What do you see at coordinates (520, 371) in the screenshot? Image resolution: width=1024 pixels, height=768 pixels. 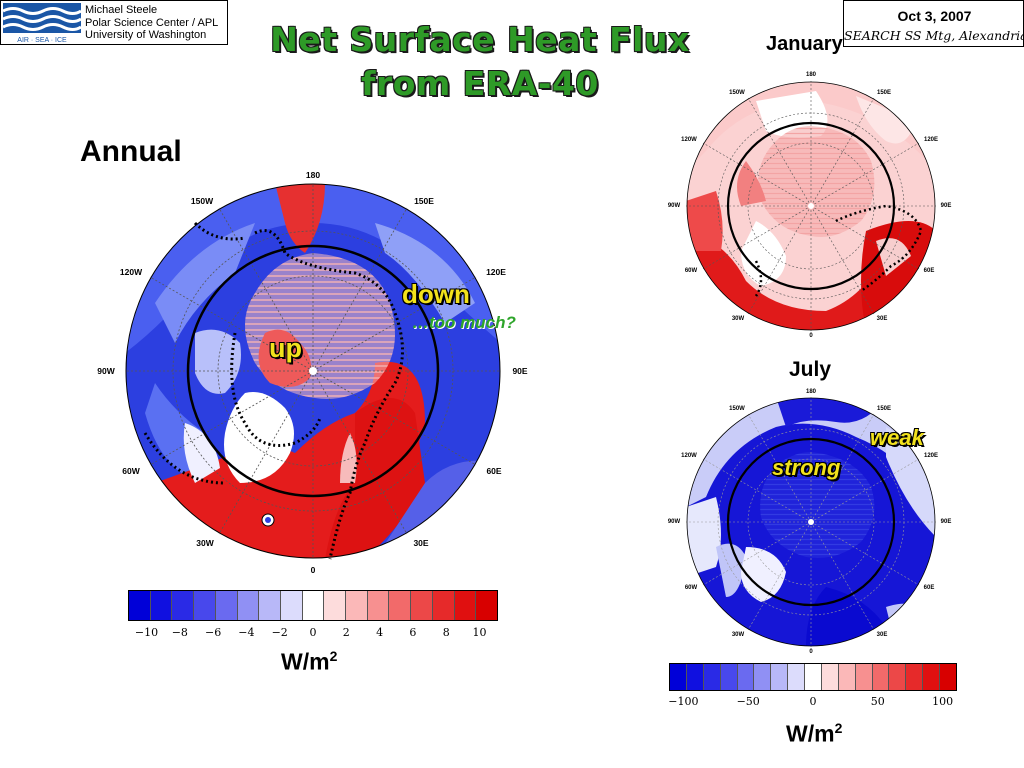 I see `annual-lon-90e: 90E` at bounding box center [520, 371].